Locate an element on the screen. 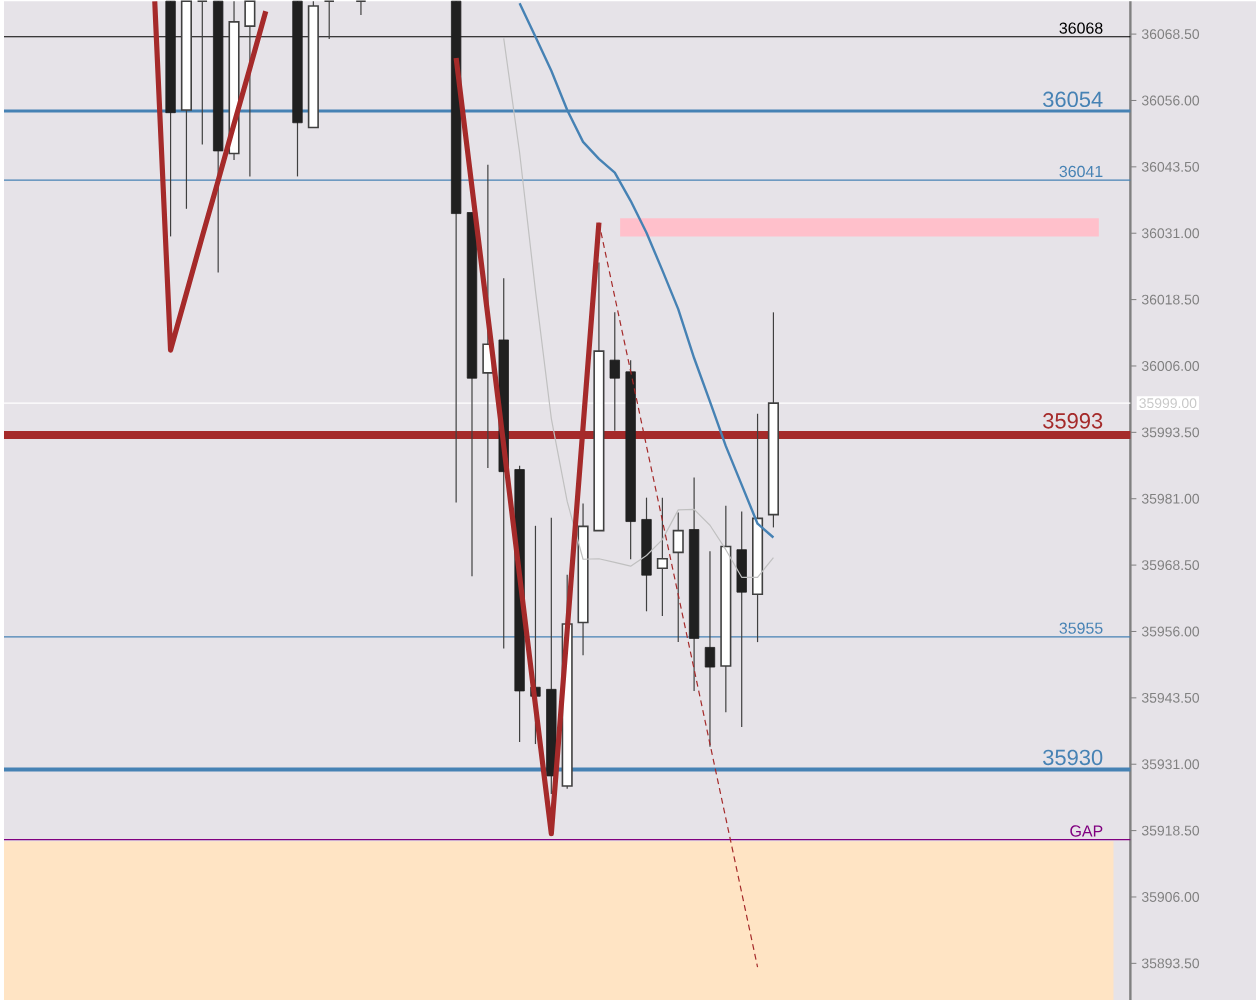 This screenshot has height=1001, width=1256. y-tick-label: 35968.50 is located at coordinates (1170, 565).